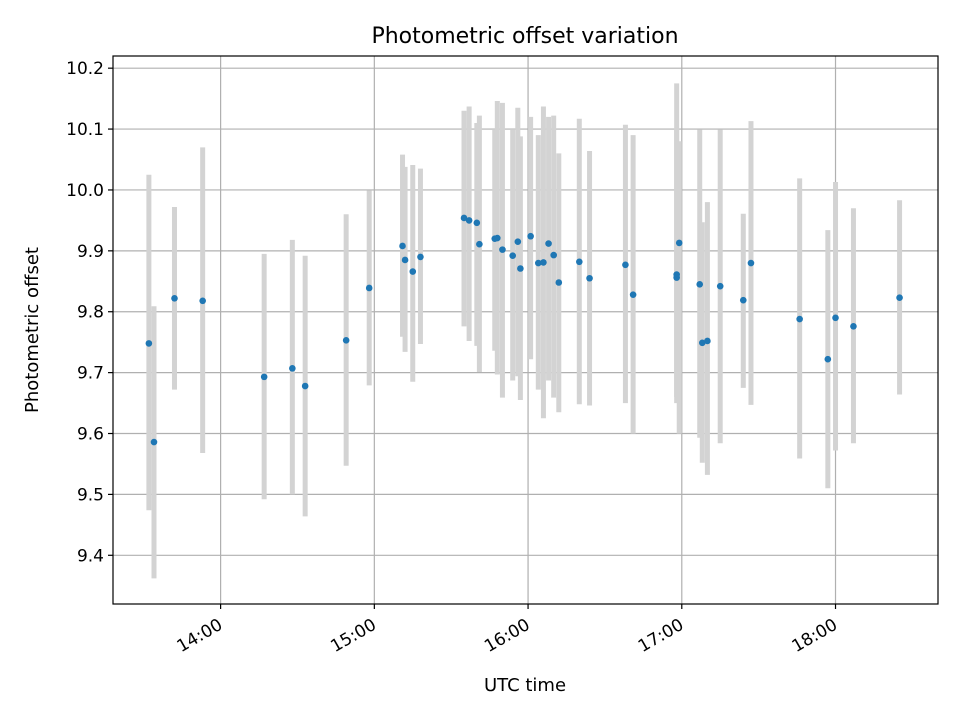 The image size is (960, 720). Describe the element at coordinates (85, 69) in the screenshot. I see `y-tick-label: 10.2` at that location.